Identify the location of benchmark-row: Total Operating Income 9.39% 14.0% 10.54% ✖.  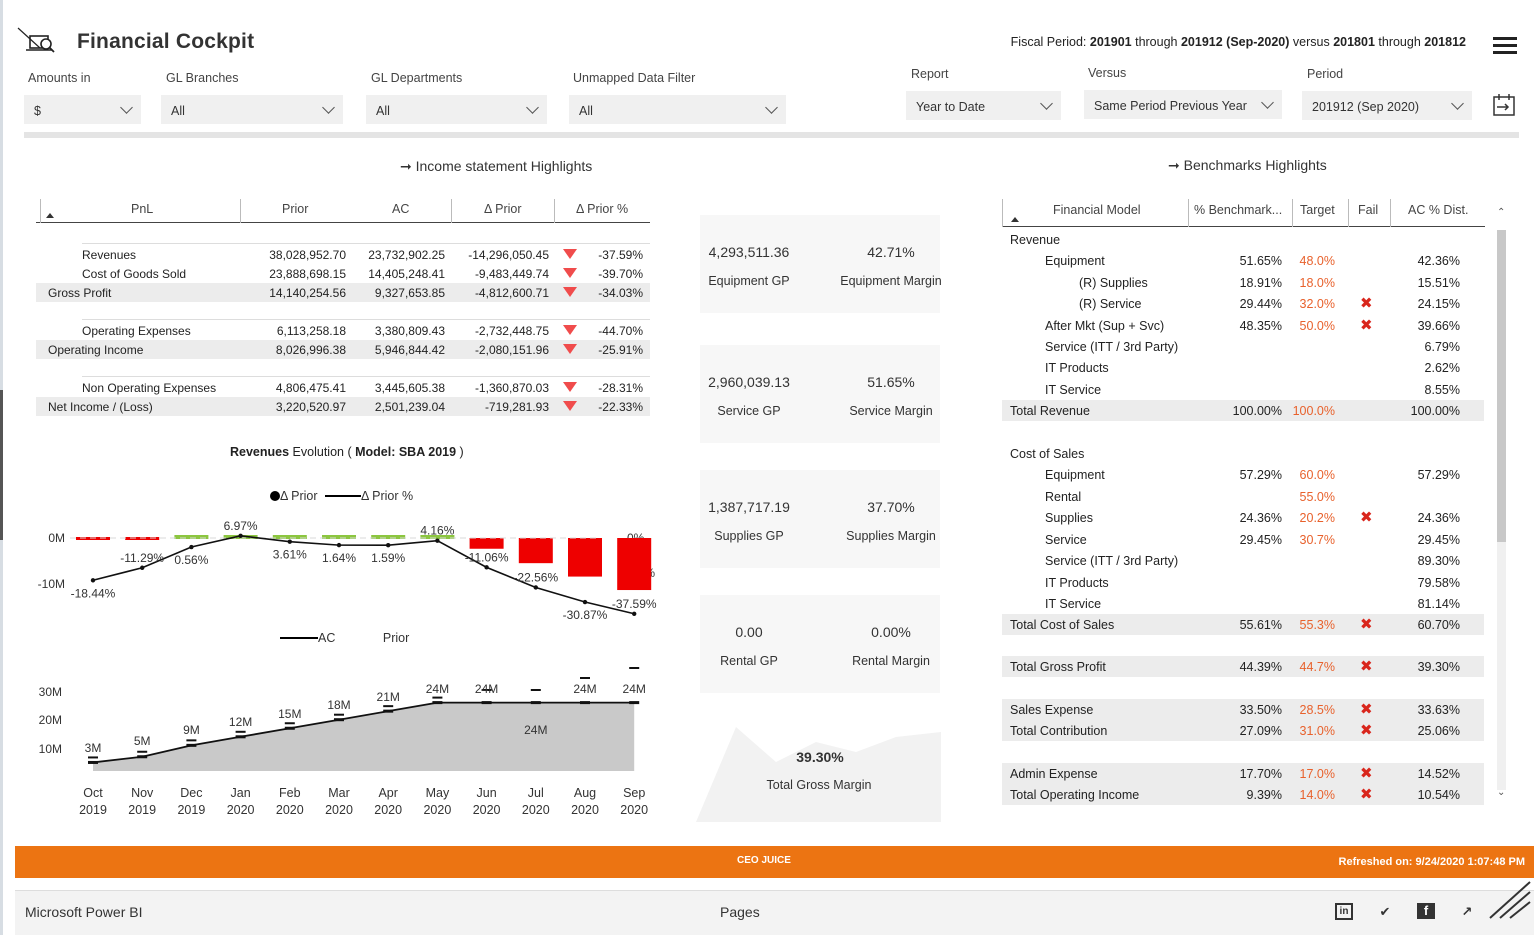
(1243, 794).